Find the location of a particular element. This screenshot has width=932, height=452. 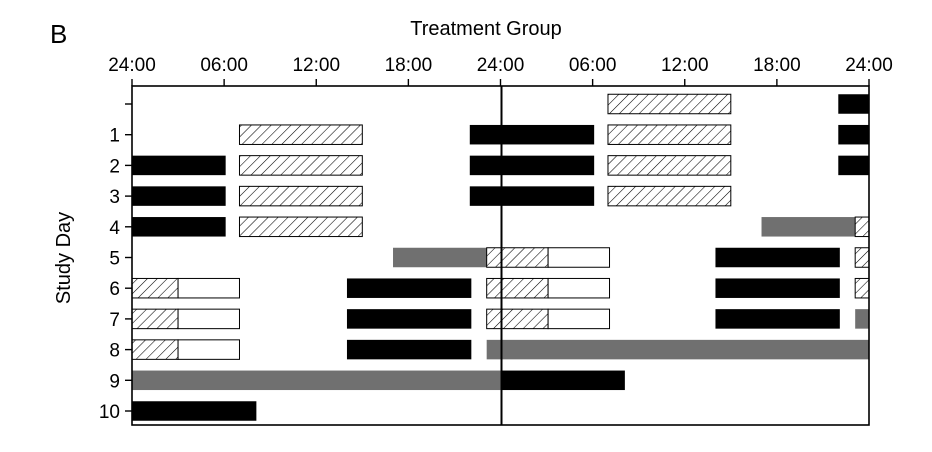

y-tick-label-1: 1 is located at coordinates (114, 136).